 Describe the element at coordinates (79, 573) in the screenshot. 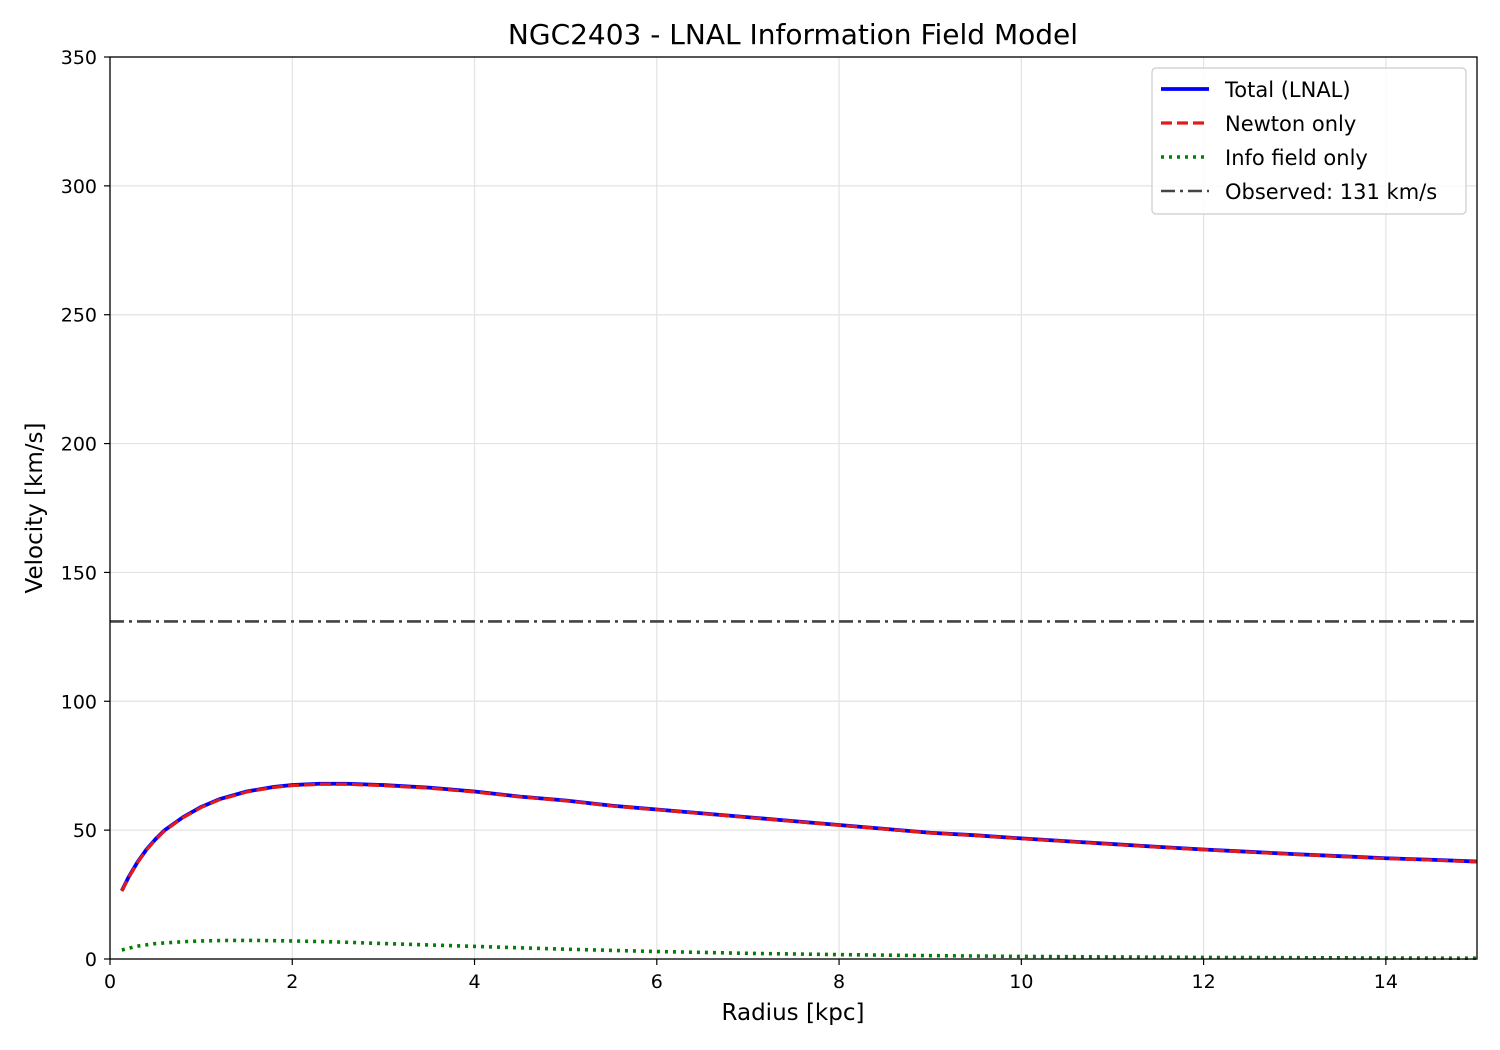

I see `y-tick-label: 150` at that location.